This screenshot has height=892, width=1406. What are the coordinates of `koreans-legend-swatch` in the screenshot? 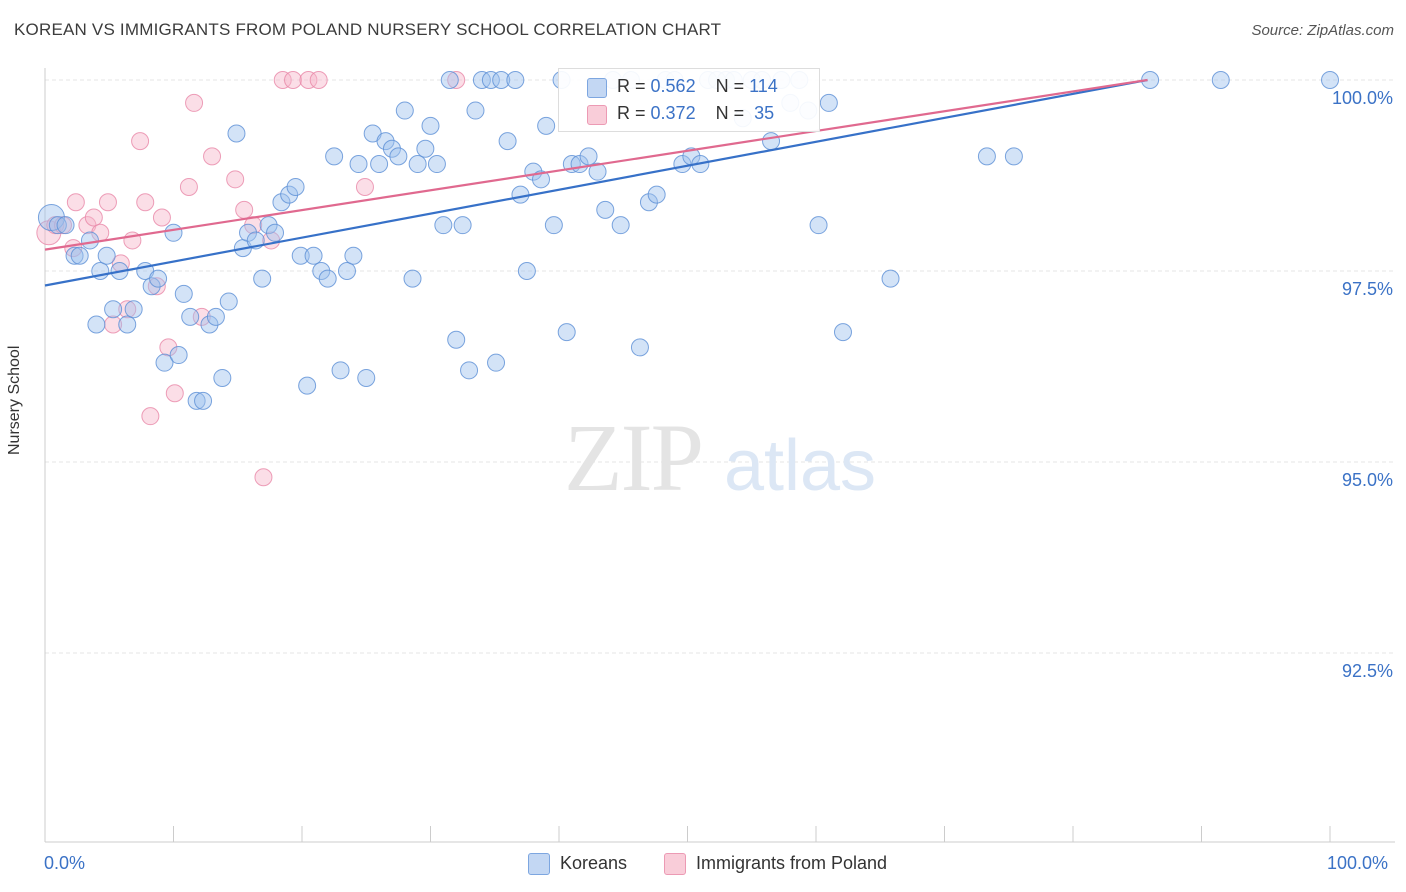 It's located at (539, 864).